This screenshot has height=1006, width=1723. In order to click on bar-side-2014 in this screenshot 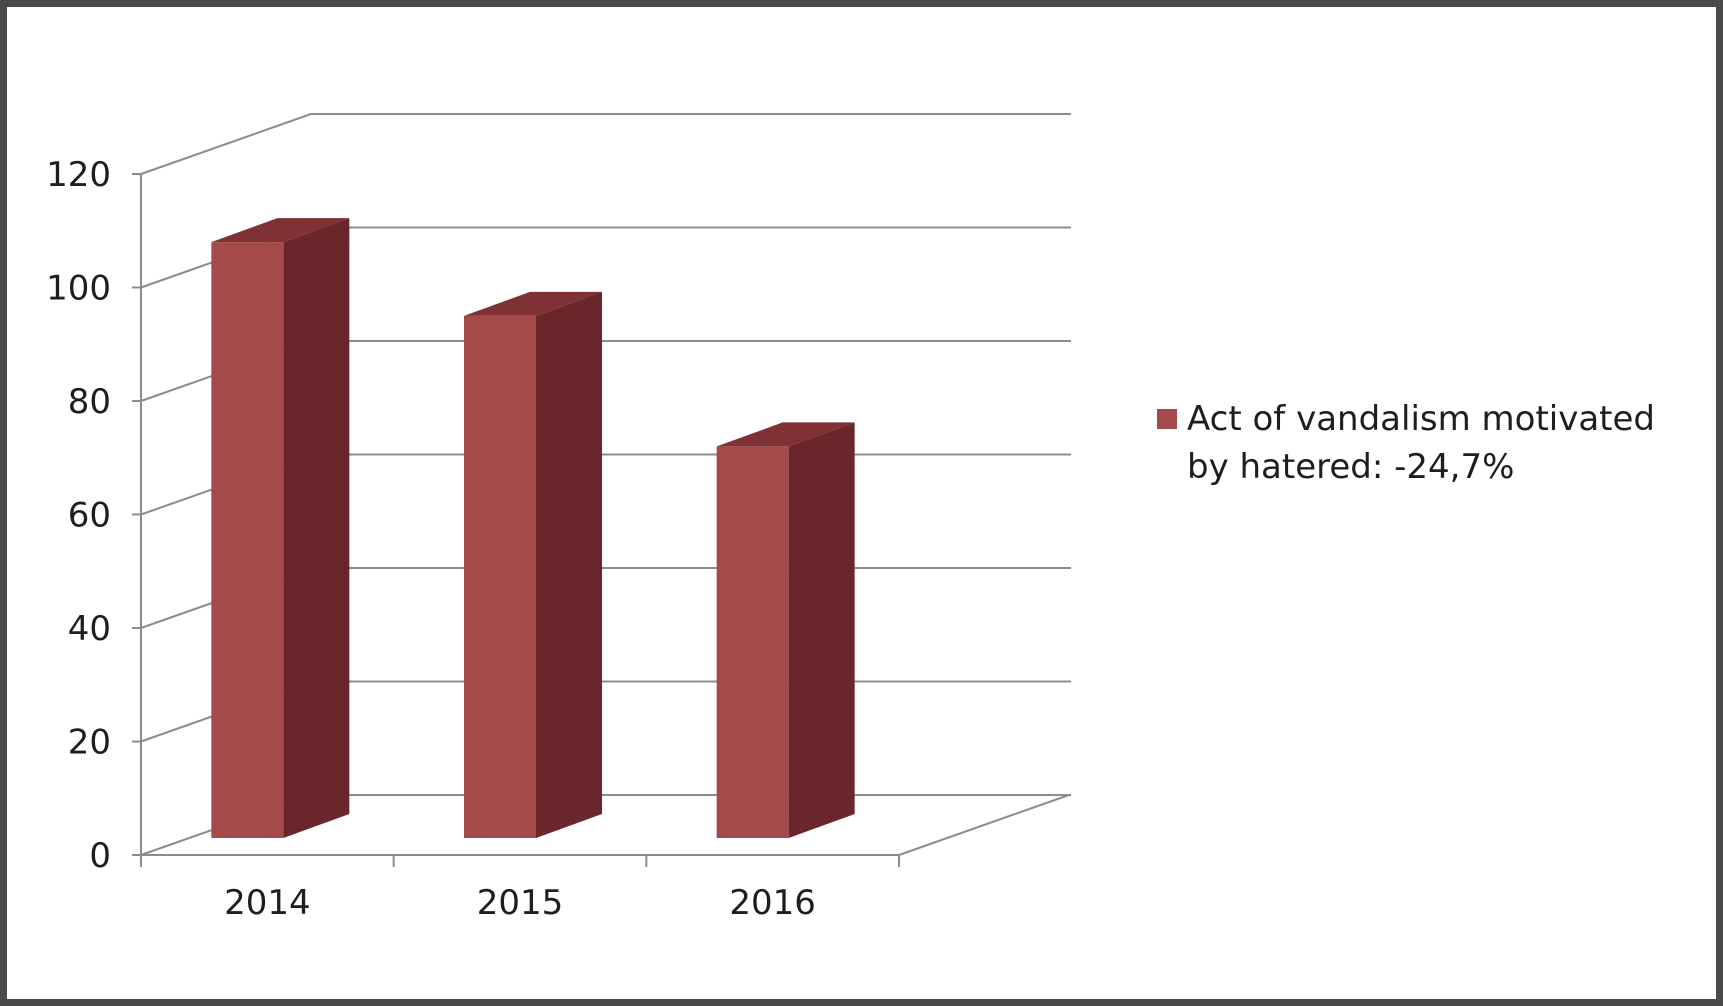, I will do `click(316, 528)`.